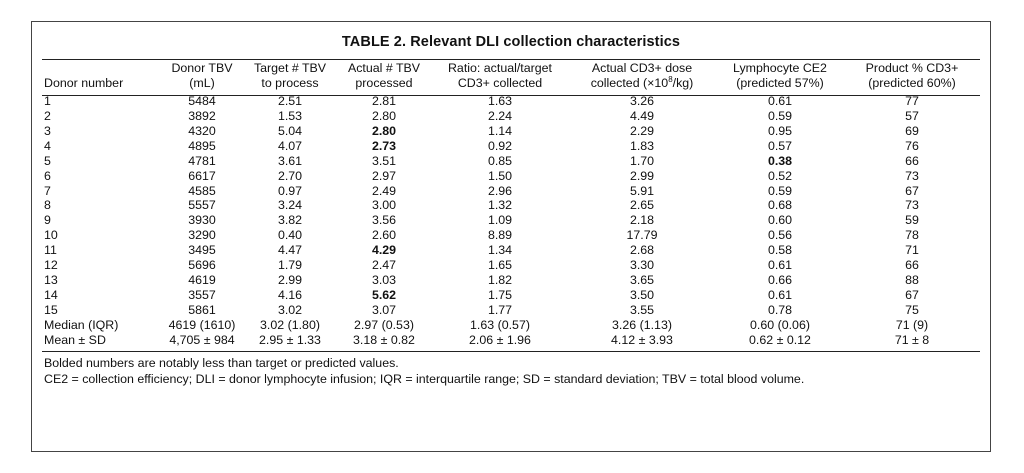  What do you see at coordinates (780, 250) in the screenshot?
I see `table-cell: 0.58` at bounding box center [780, 250].